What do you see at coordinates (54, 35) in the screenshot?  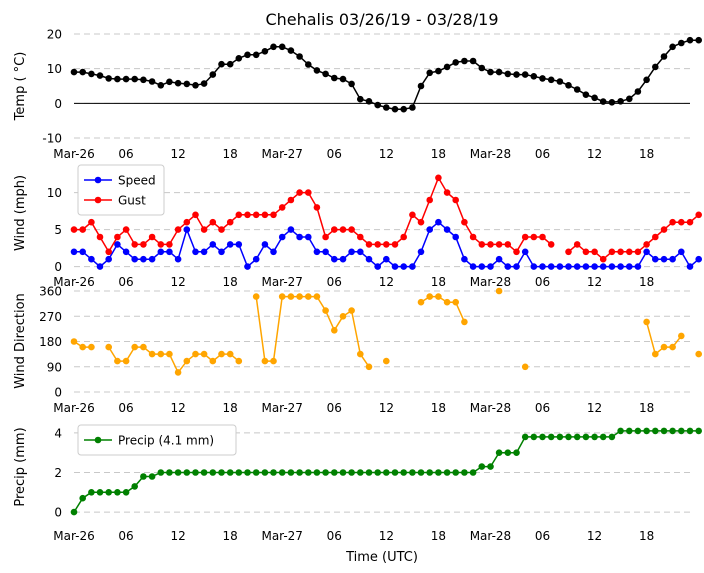 I see `temp-y-tick-label: 20` at bounding box center [54, 35].